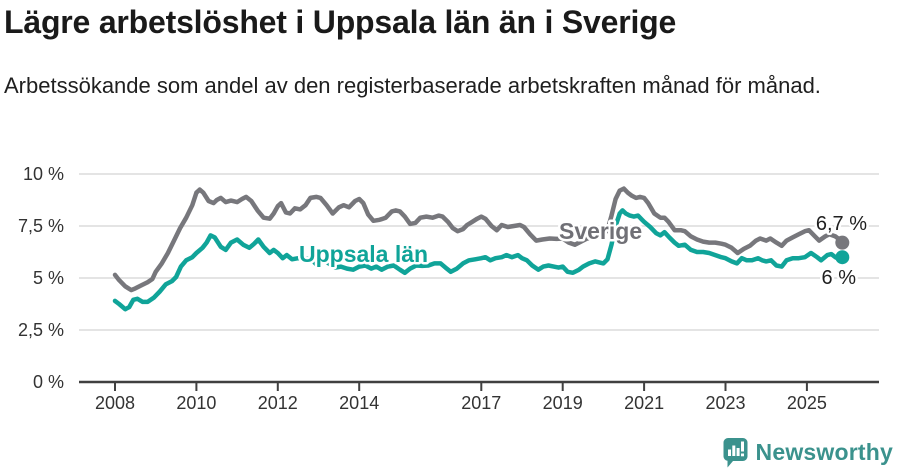 This screenshot has height=474, width=900. What do you see at coordinates (725, 403) in the screenshot?
I see `x-axis-label: 2023` at bounding box center [725, 403].